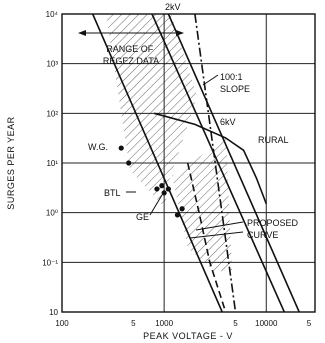 Image resolution: width=325 pixels, height=343 pixels. I want to click on x-tick-label-3: 5, so click(235, 323).